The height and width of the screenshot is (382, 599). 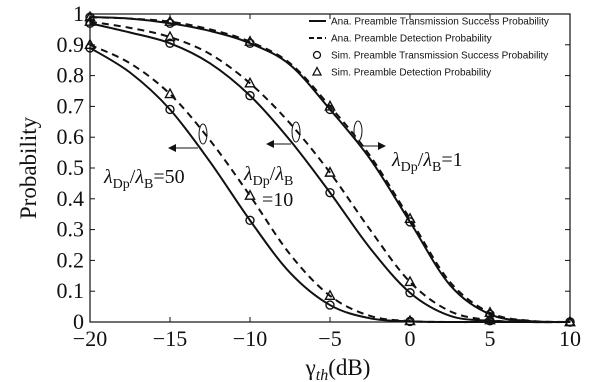 What do you see at coordinates (250, 338) in the screenshot?
I see `x-tick-label: −10` at bounding box center [250, 338].